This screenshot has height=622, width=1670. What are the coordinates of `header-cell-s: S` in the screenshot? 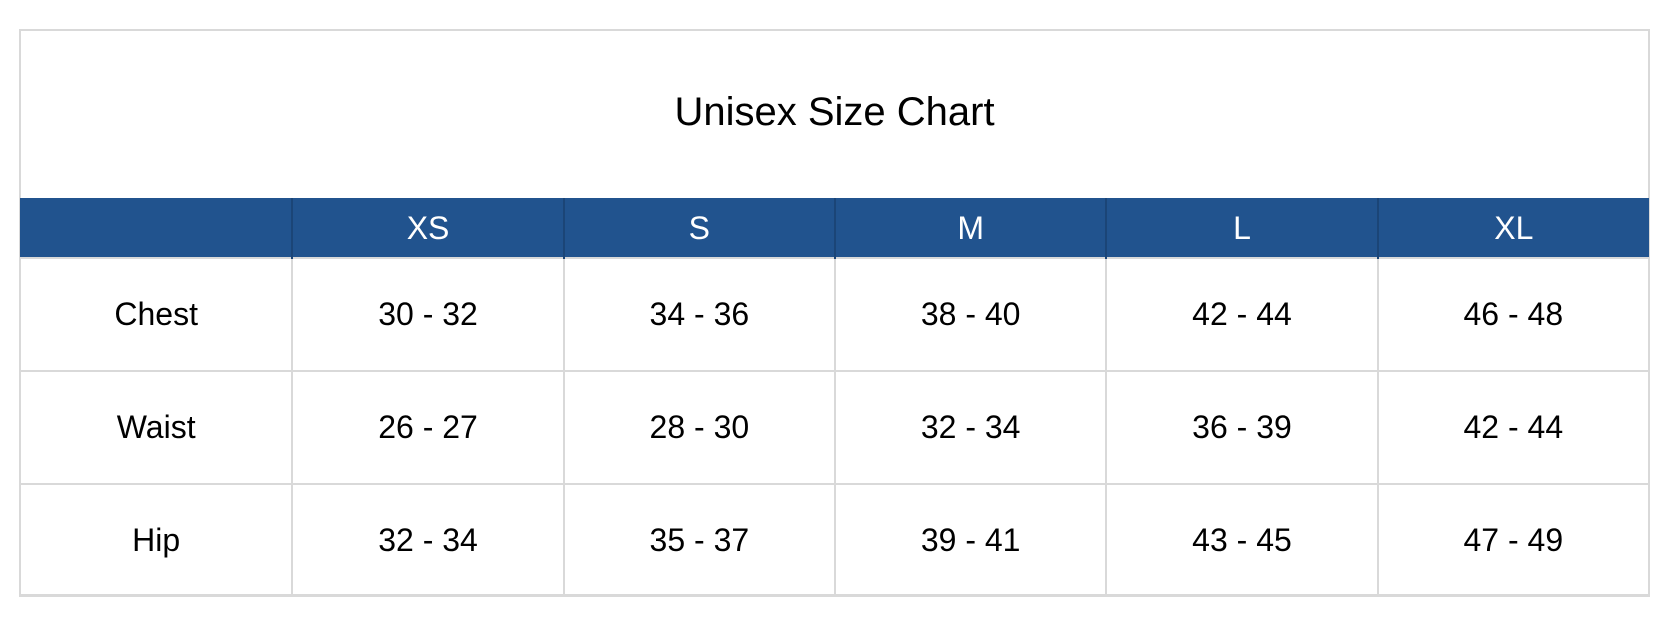 It's located at (699, 228).